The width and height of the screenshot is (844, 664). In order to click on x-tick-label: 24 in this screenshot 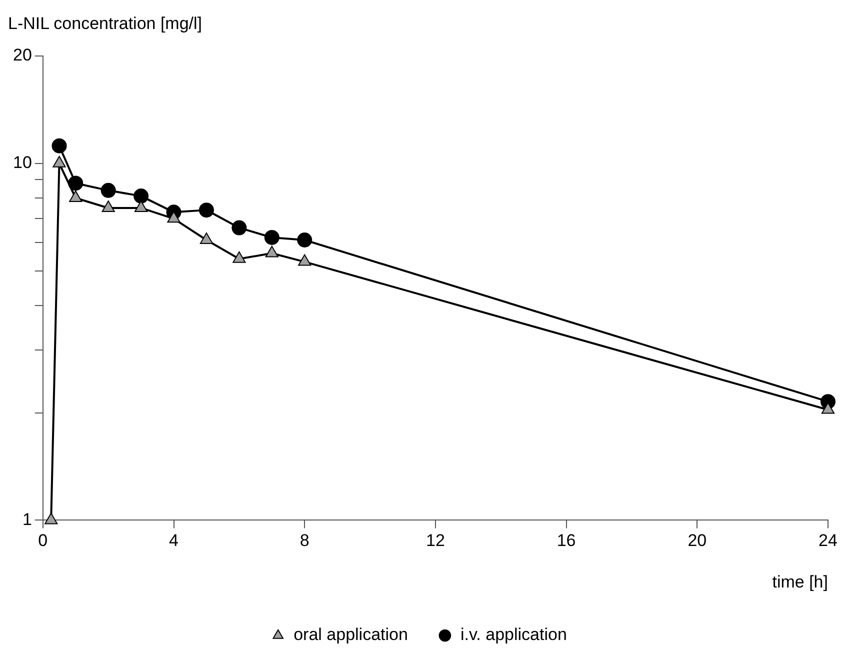, I will do `click(828, 540)`.